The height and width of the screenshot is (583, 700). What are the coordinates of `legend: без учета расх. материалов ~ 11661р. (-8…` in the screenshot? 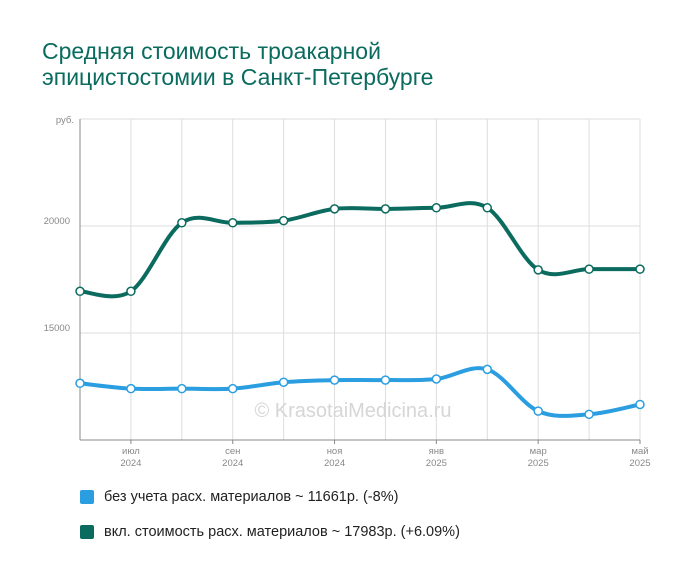 It's located at (270, 521).